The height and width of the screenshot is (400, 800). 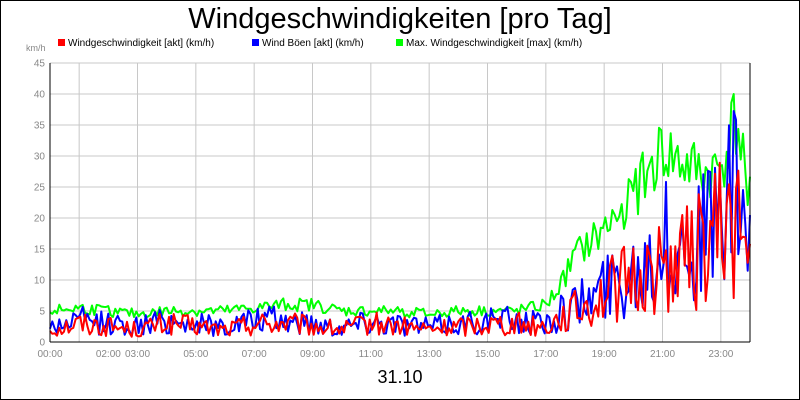 What do you see at coordinates (399, 42) in the screenshot?
I see `legend-swatch-max` at bounding box center [399, 42].